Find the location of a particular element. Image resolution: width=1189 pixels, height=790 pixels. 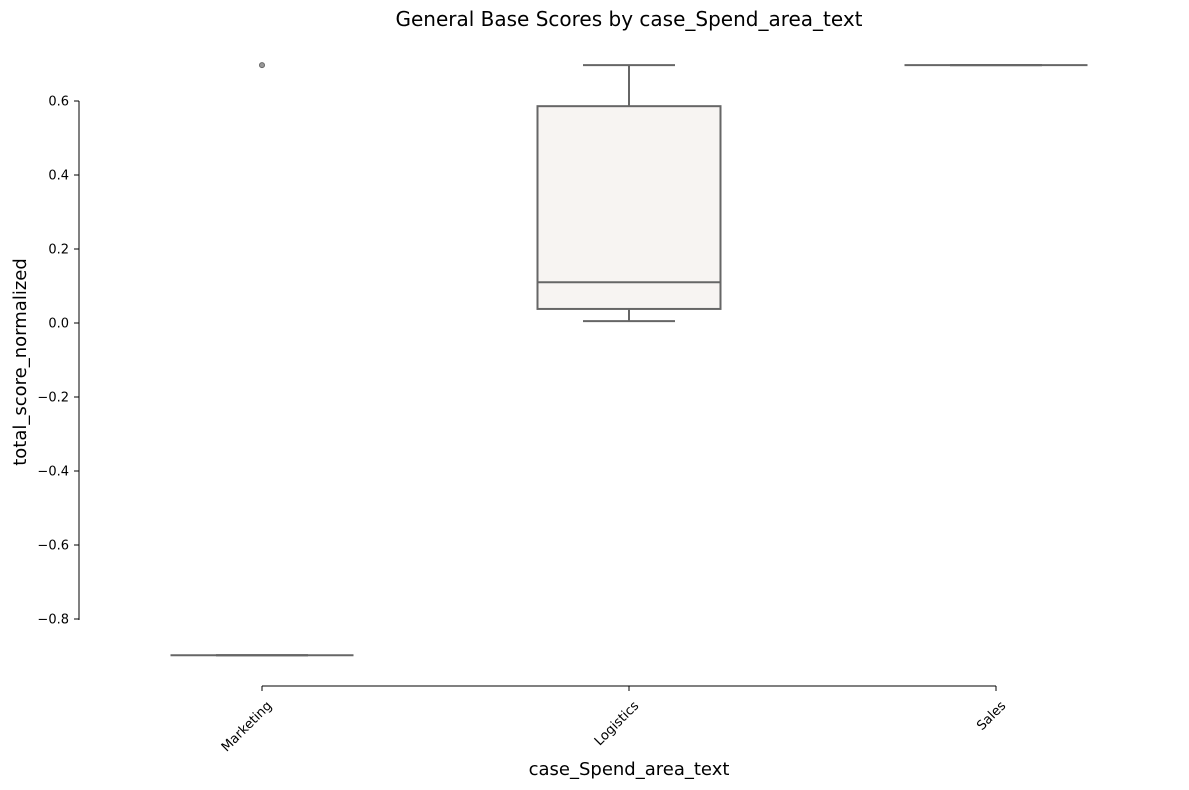

y-tick-label: −0.8 is located at coordinates (53, 620).